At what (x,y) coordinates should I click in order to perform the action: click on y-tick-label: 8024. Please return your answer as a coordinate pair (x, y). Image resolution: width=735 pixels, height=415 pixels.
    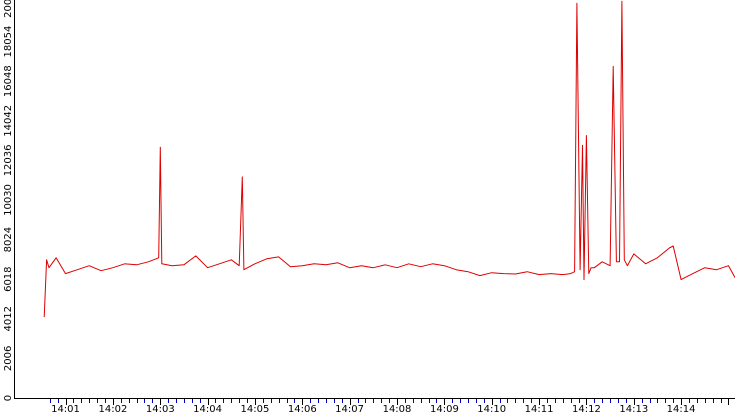
    Looking at the image, I should click on (8, 239).